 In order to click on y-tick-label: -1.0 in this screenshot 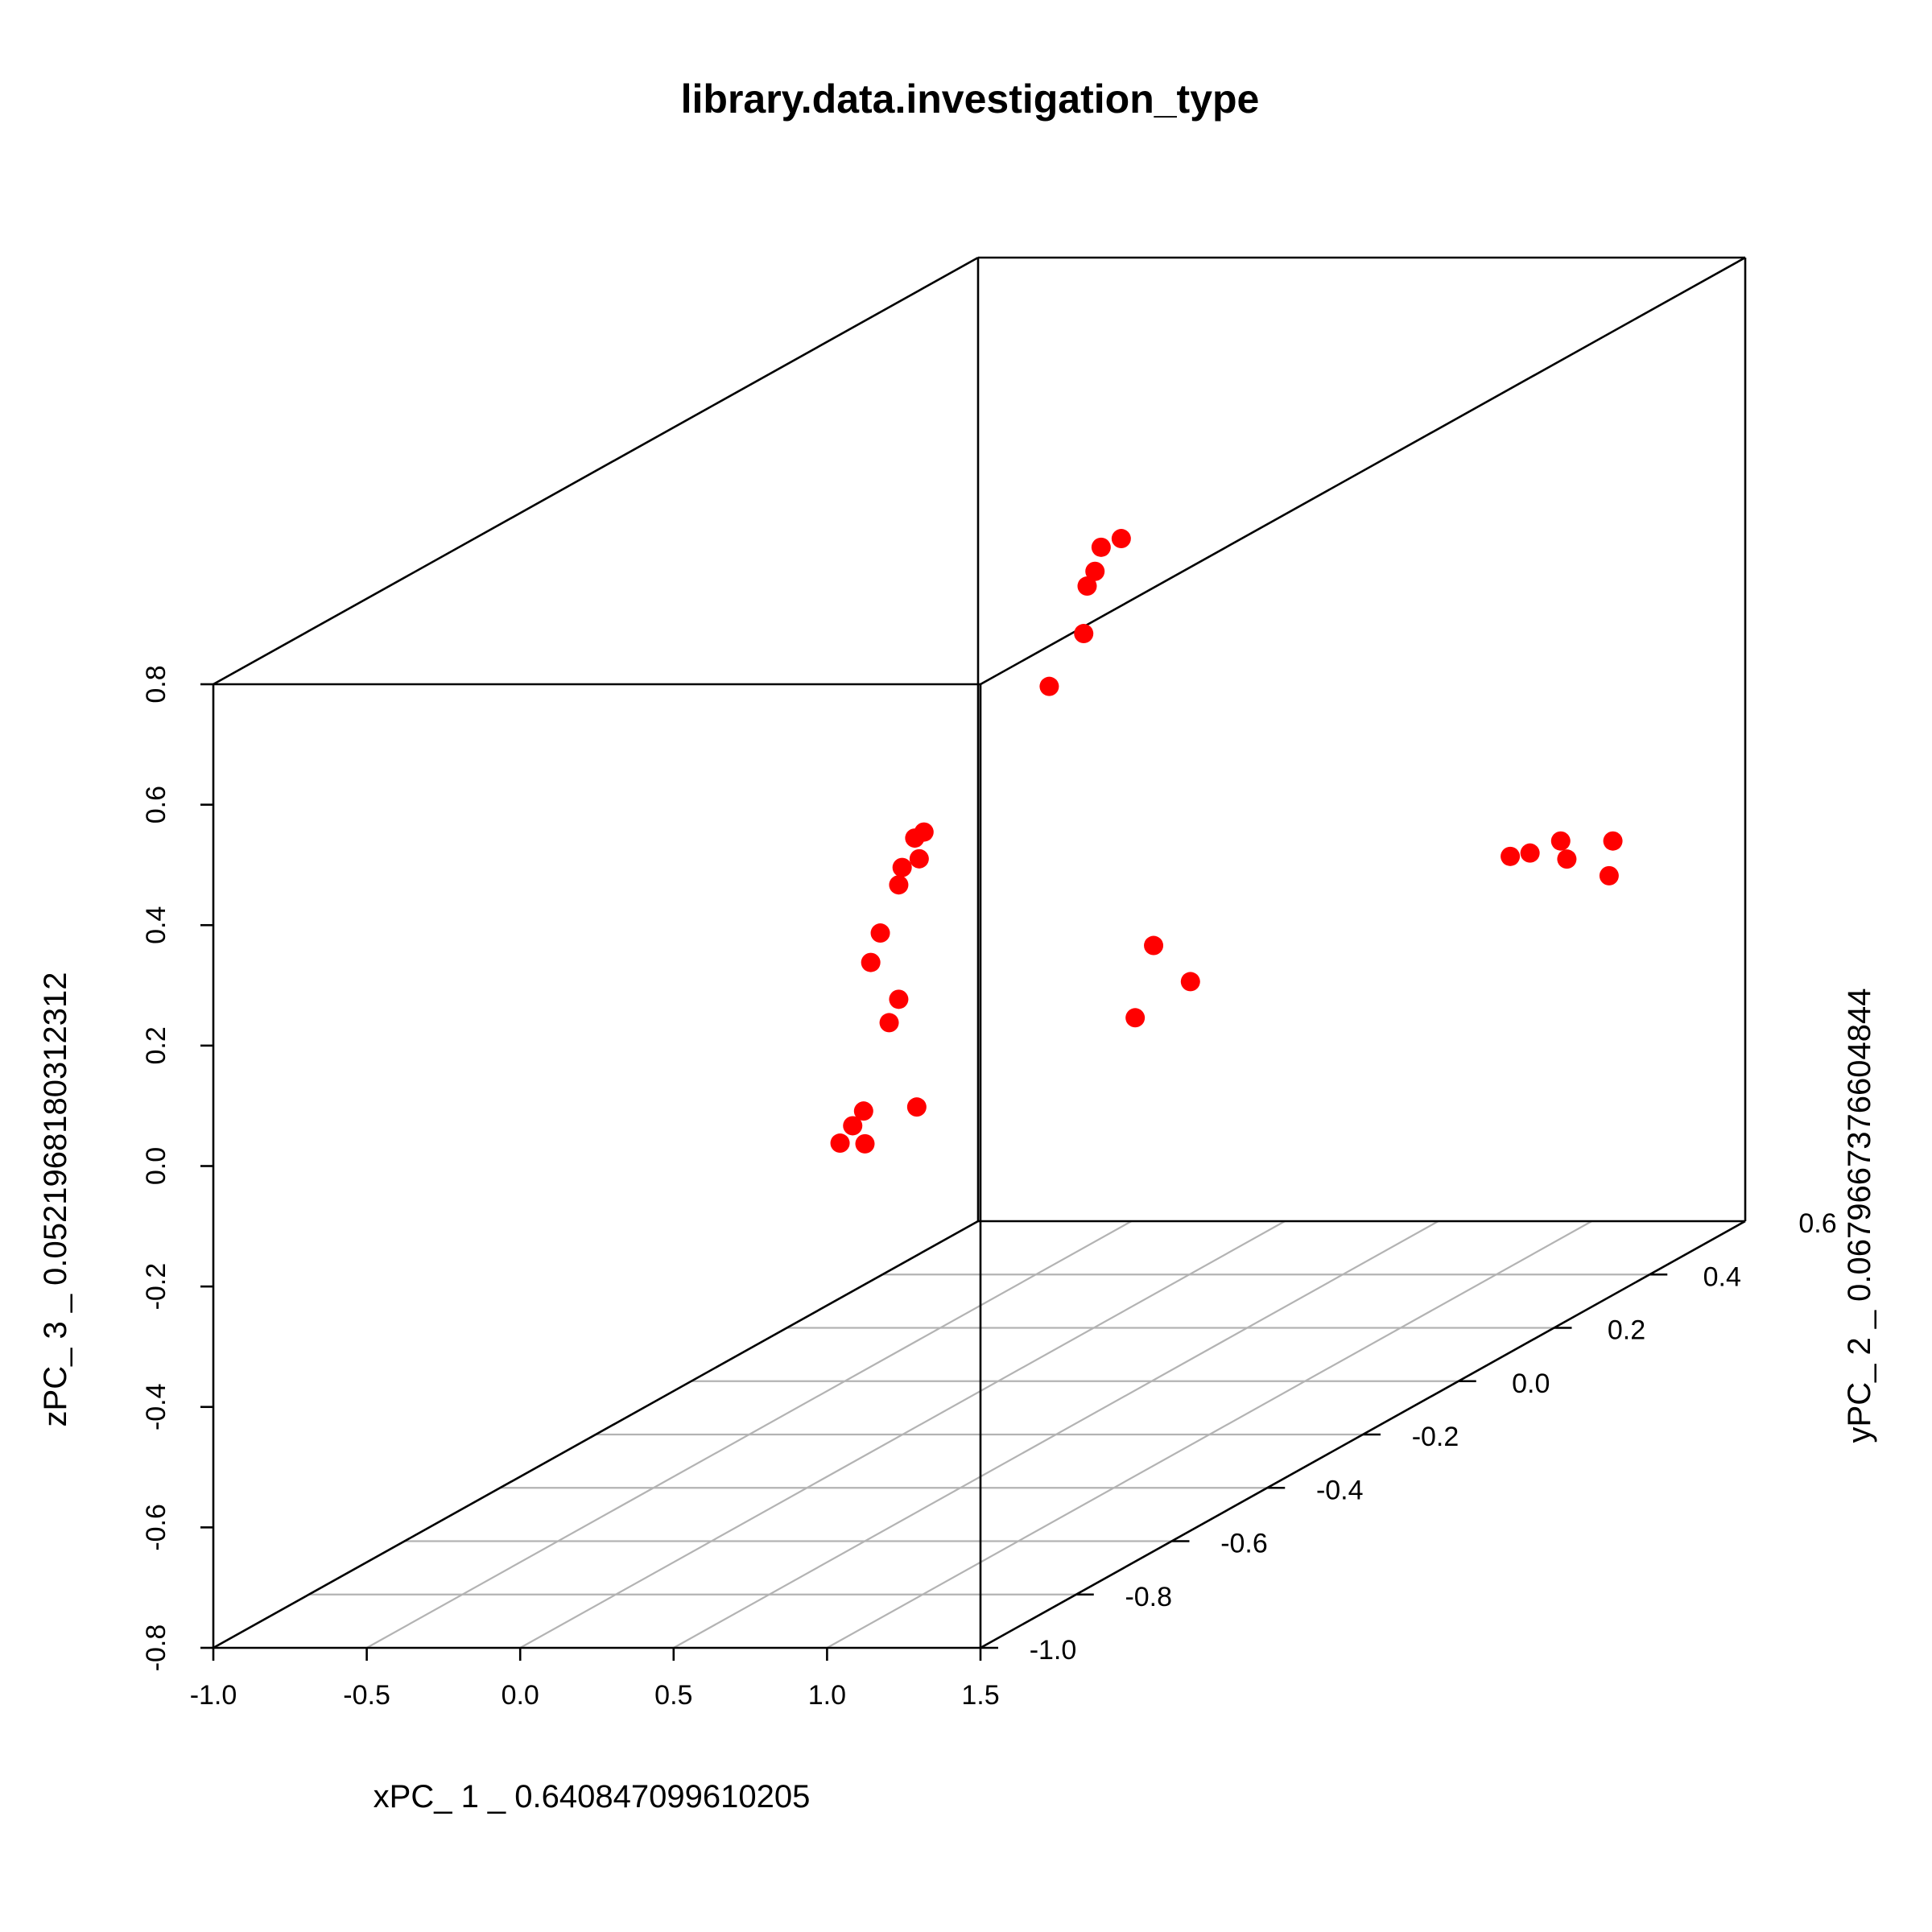, I will do `click(1053, 1650)`.